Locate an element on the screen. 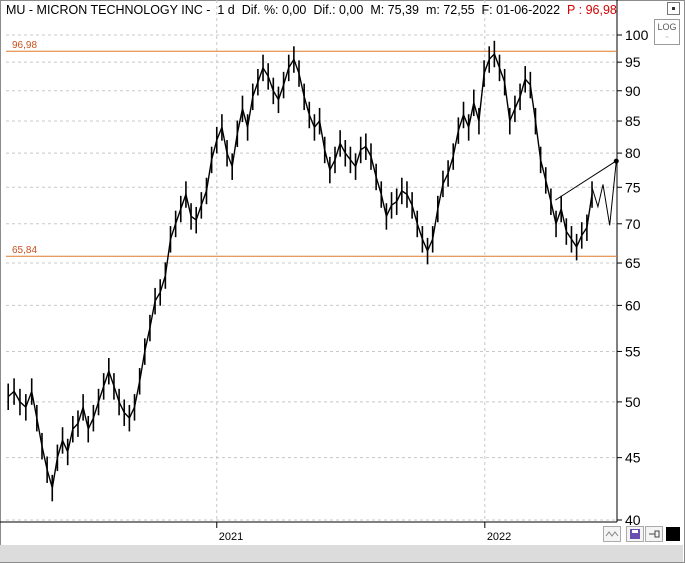 The image size is (685, 563). x-tick-label: 2021 is located at coordinates (231, 537).